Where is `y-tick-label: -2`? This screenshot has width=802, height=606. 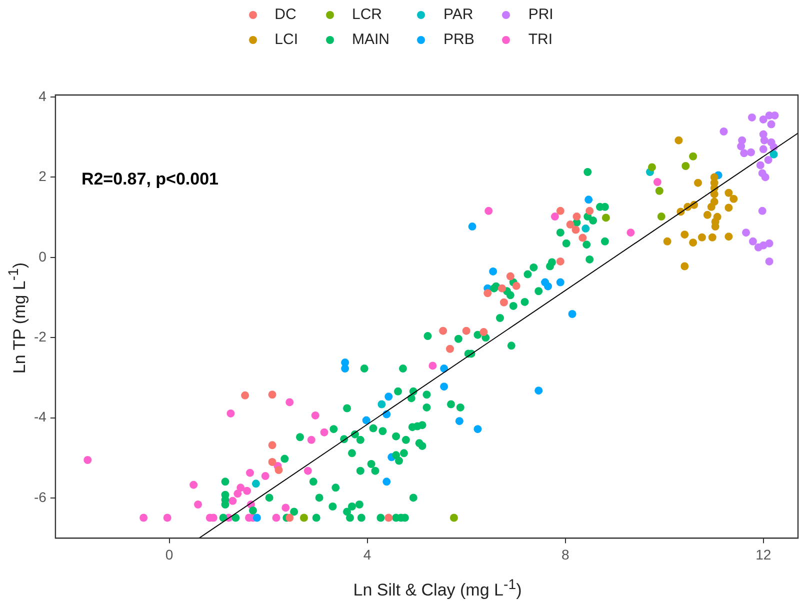 y-tick-label: -2 is located at coordinates (40, 336).